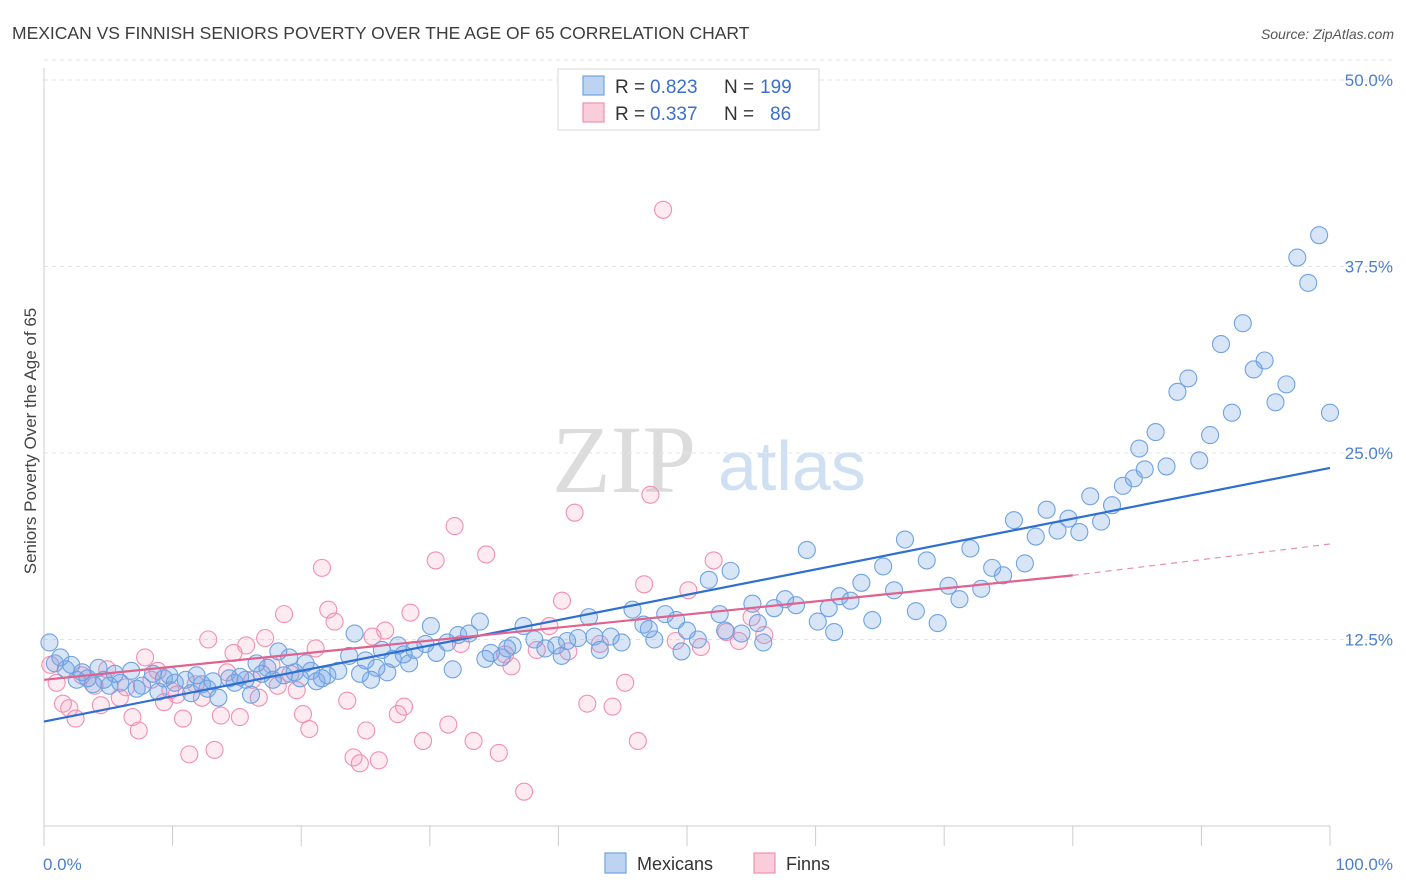 This screenshot has width=1406, height=892. Describe the element at coordinates (624, 459) in the screenshot. I see `watermark-zip: ZIP` at that location.